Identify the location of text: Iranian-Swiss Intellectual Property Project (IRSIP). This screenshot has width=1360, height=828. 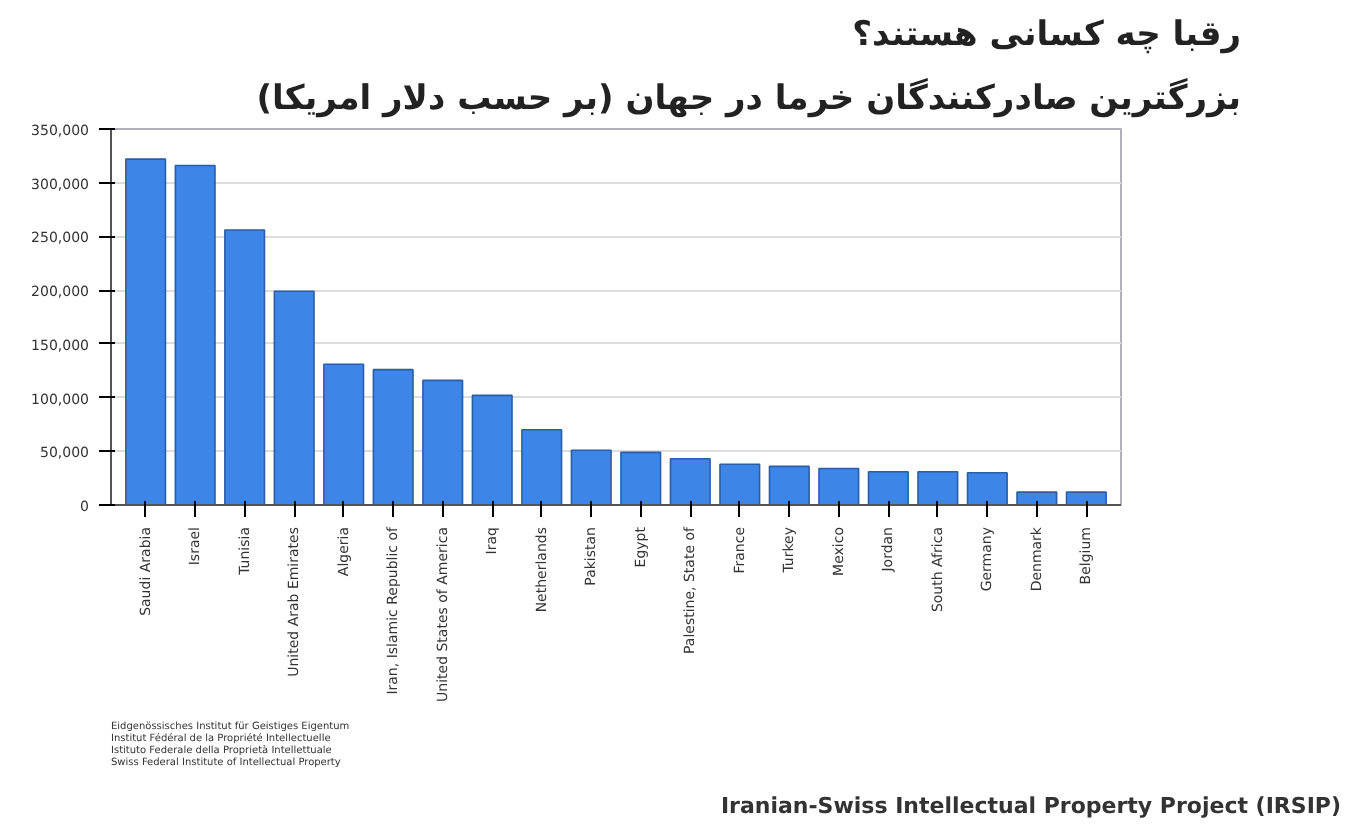
(1031, 806).